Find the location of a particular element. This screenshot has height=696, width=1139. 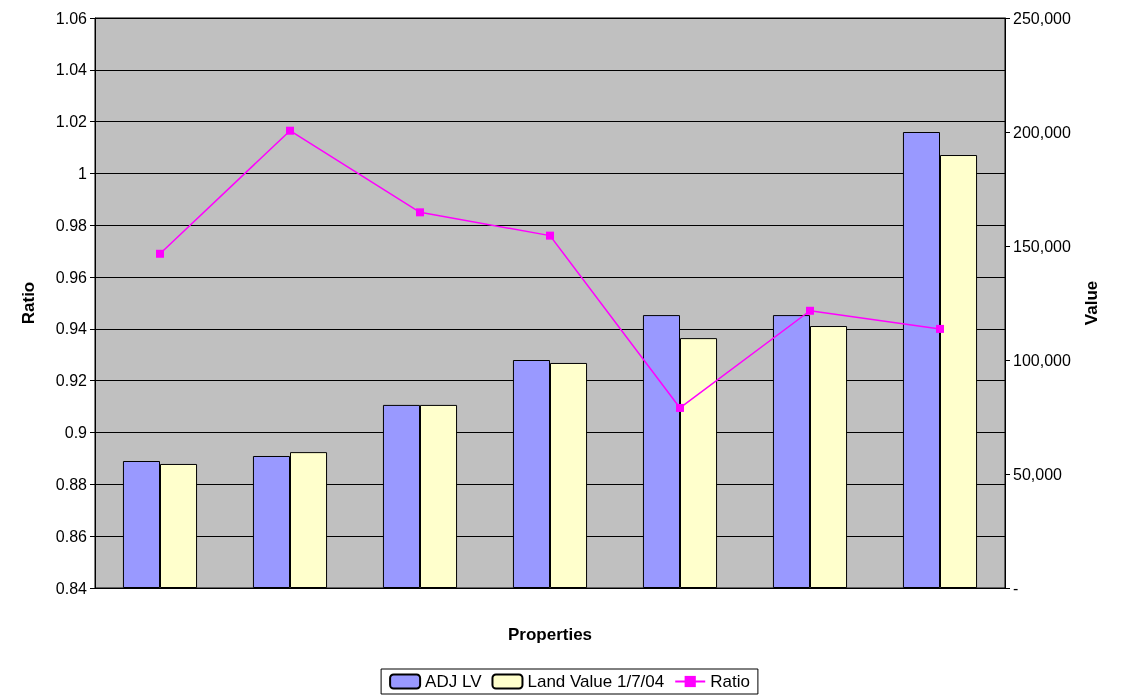

y2-tick-label: 100,000 is located at coordinates (1042, 360).